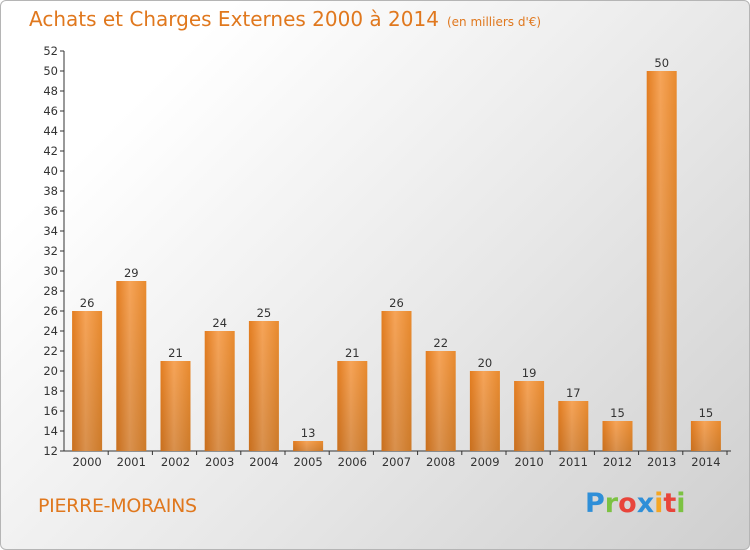 The height and width of the screenshot is (550, 750). Describe the element at coordinates (50, 411) in the screenshot. I see `y-tick-label: 16` at that location.